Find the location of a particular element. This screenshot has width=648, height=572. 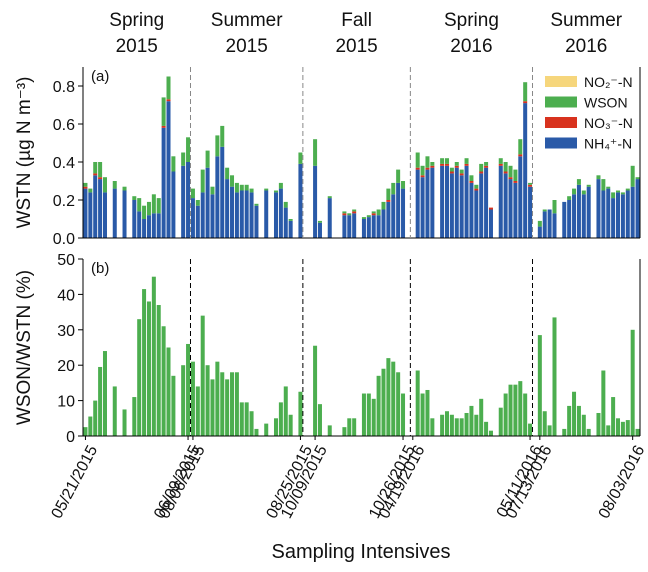

y-tick-label: 0.2 is located at coordinates (64, 201).